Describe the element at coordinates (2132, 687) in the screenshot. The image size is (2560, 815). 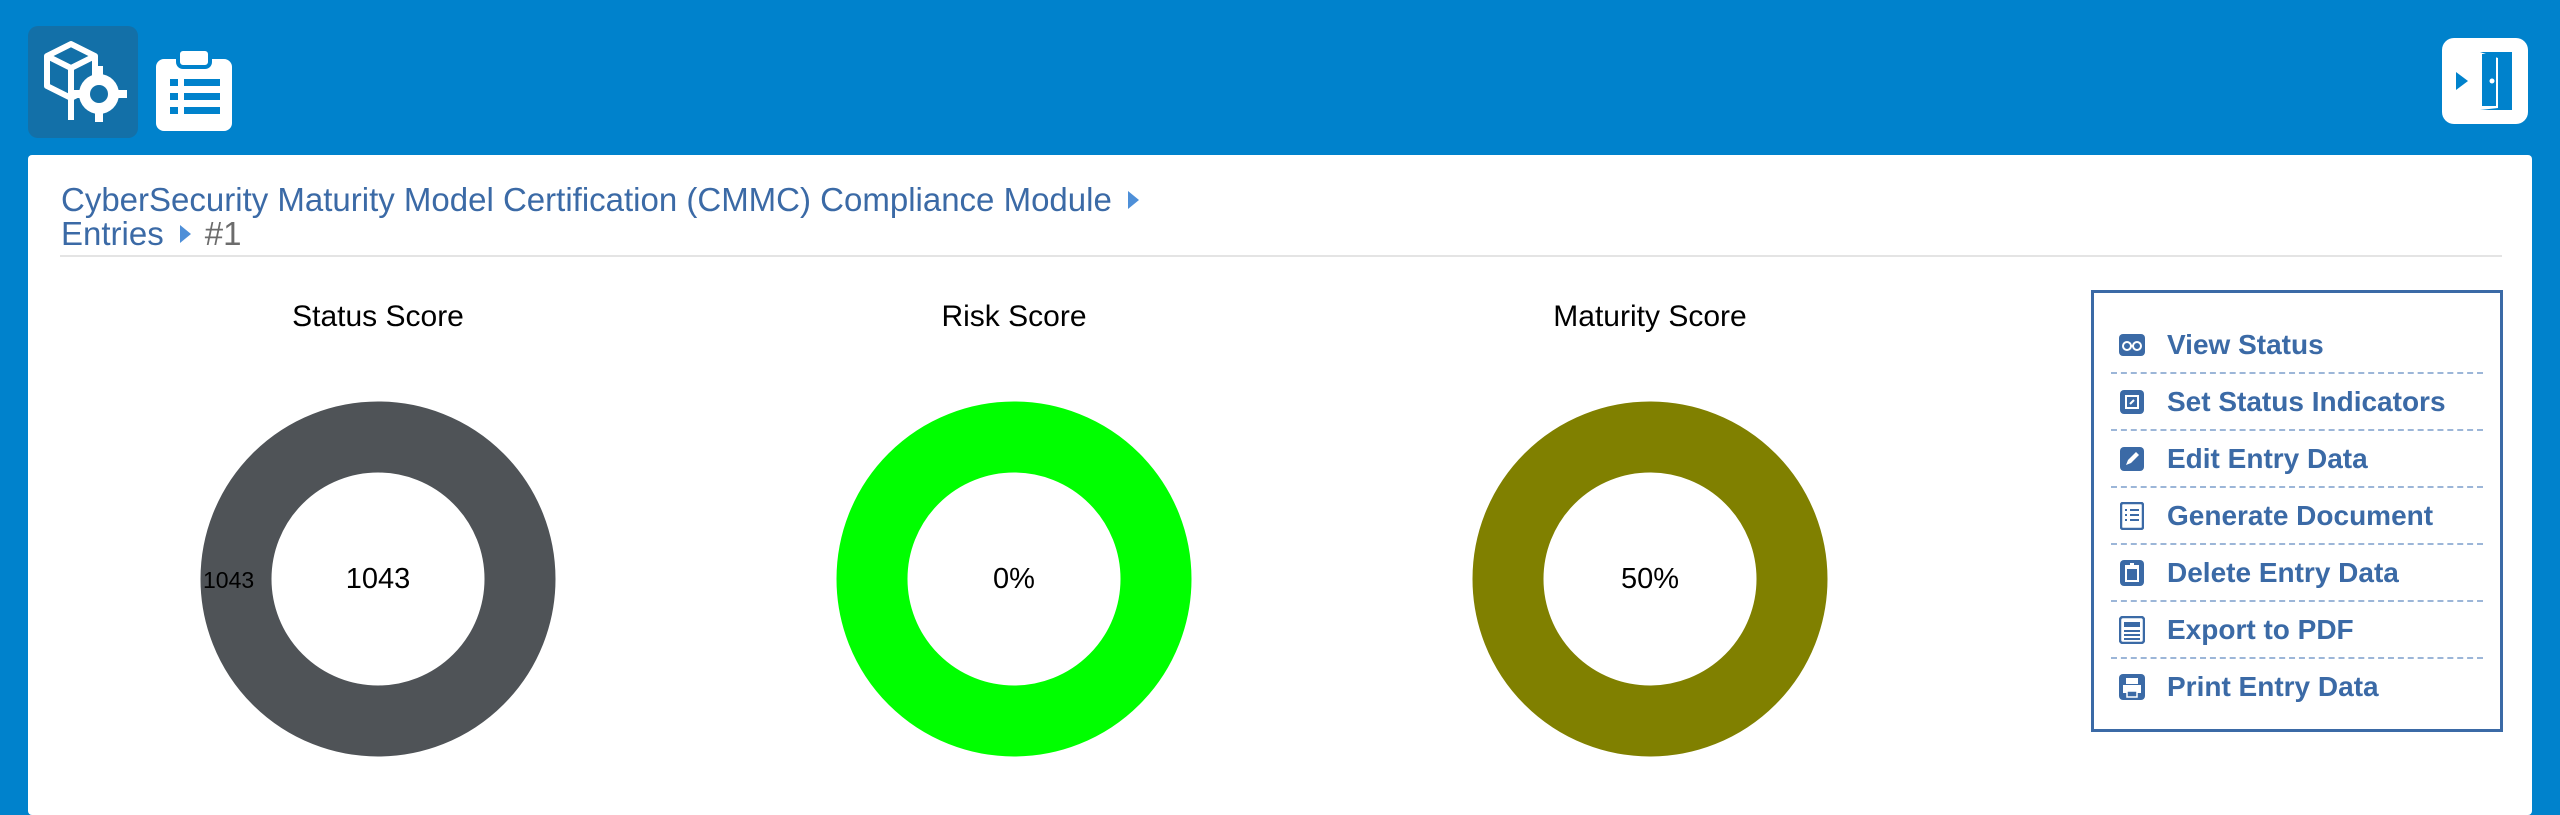
I see `printer-icon` at that location.